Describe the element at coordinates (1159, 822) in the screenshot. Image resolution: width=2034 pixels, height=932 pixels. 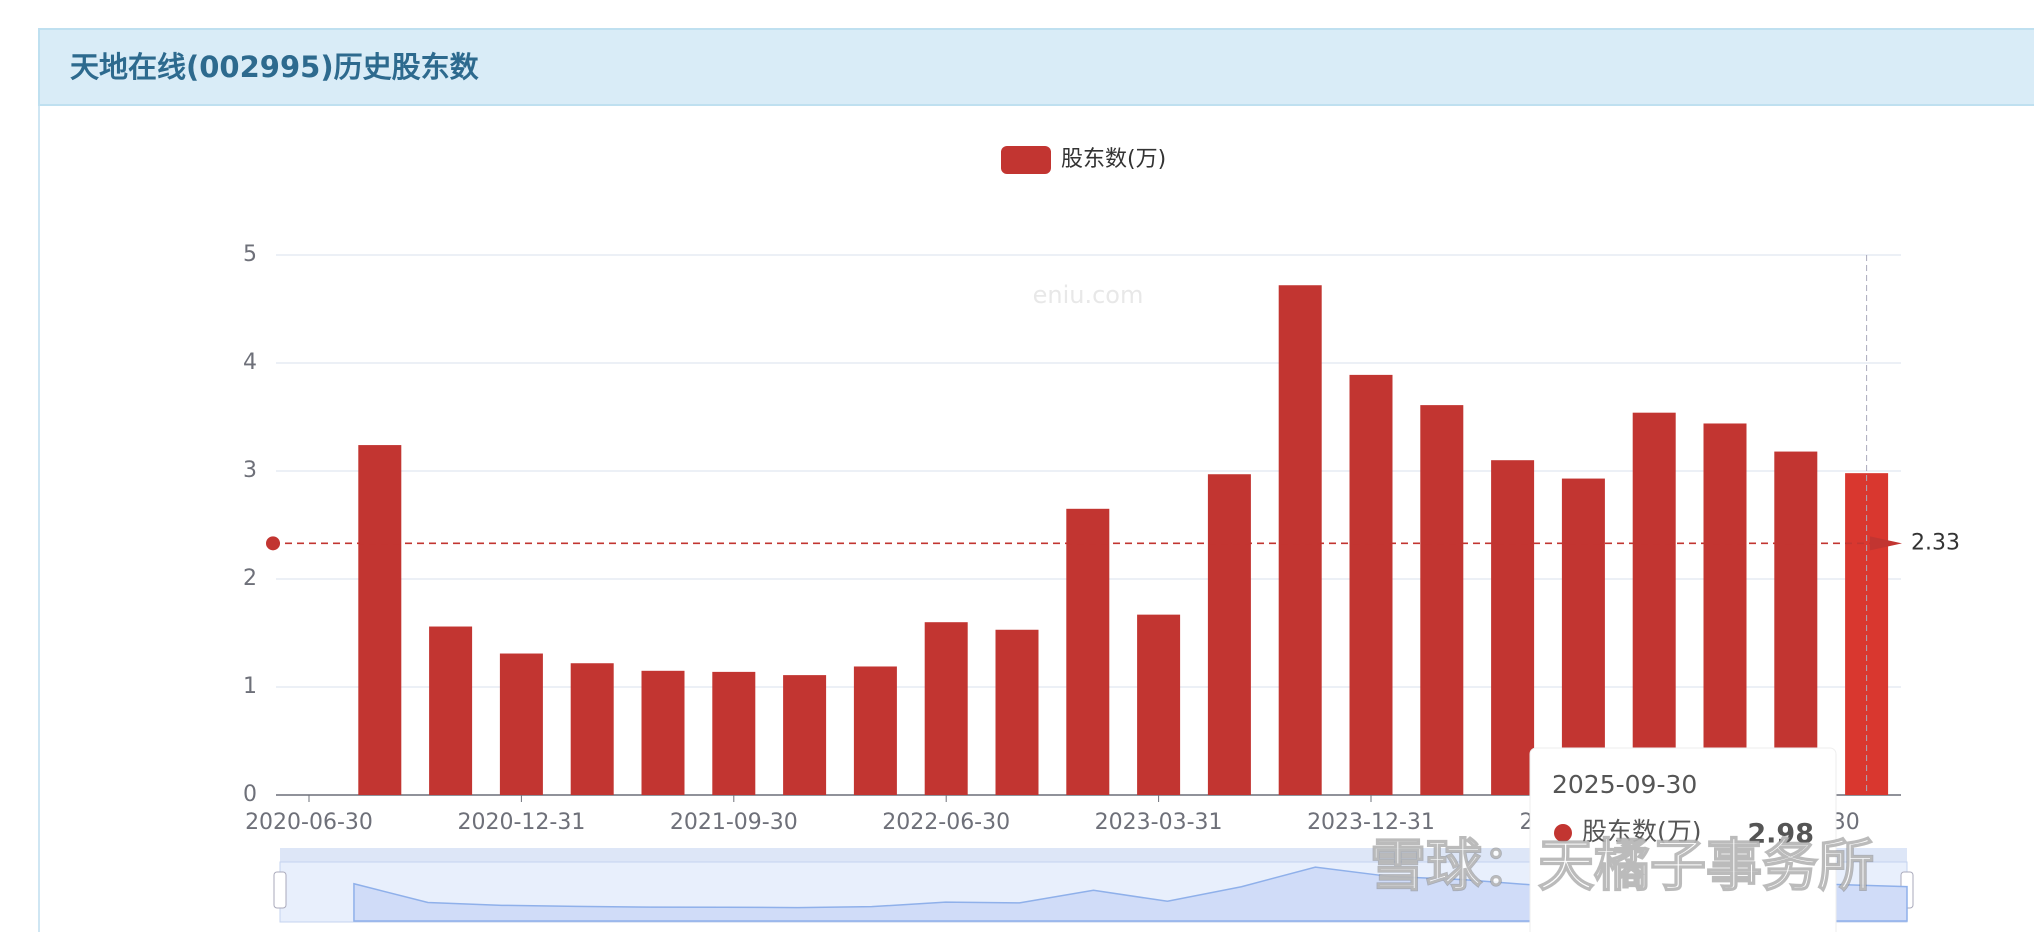
I see `x-tick-label: 2023-03-31` at that location.